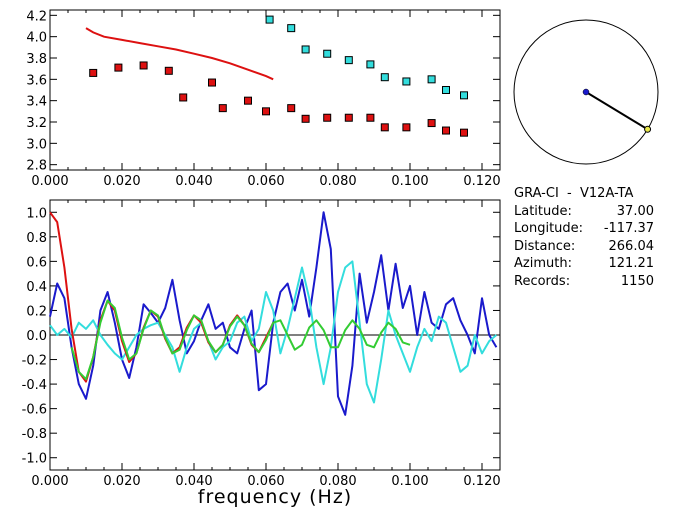 This screenshot has height=519, width=689. Describe the element at coordinates (36, 59) in the screenshot. I see `top-y-tick-label: 3.8` at that location.